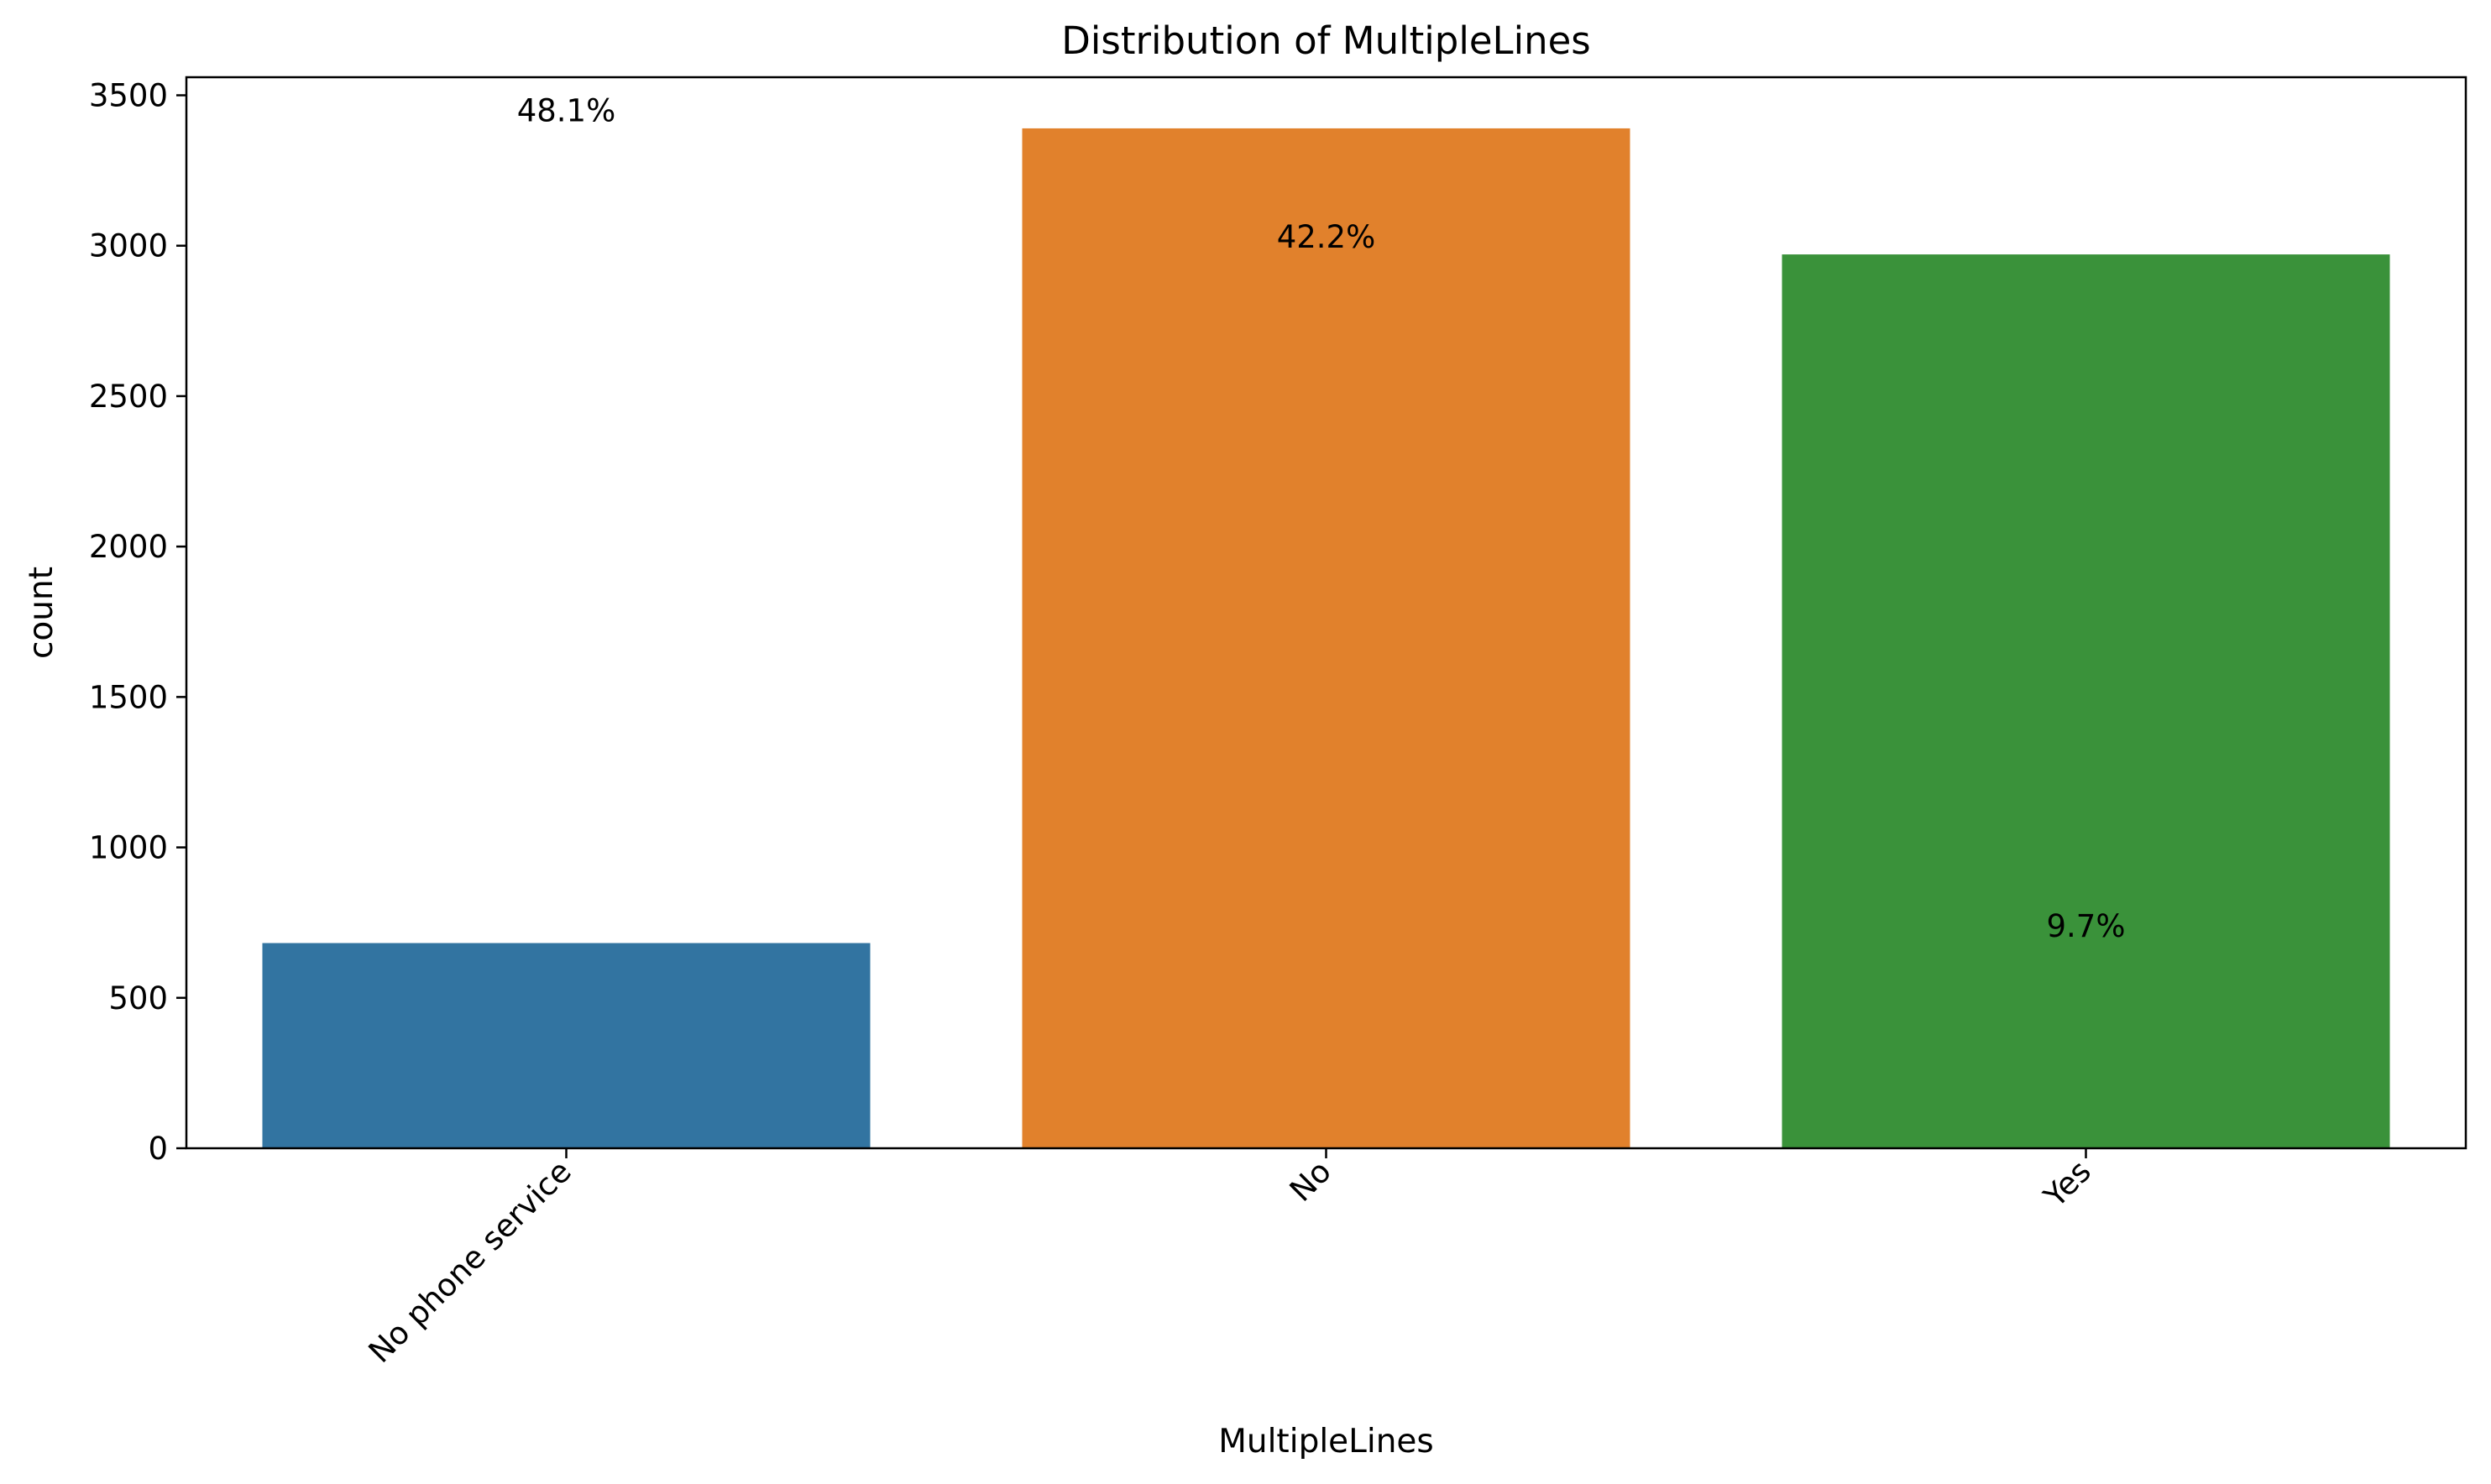 This screenshot has height=1484, width=2491. Describe the element at coordinates (128, 848) in the screenshot. I see `y-tick-label: 1000` at that location.